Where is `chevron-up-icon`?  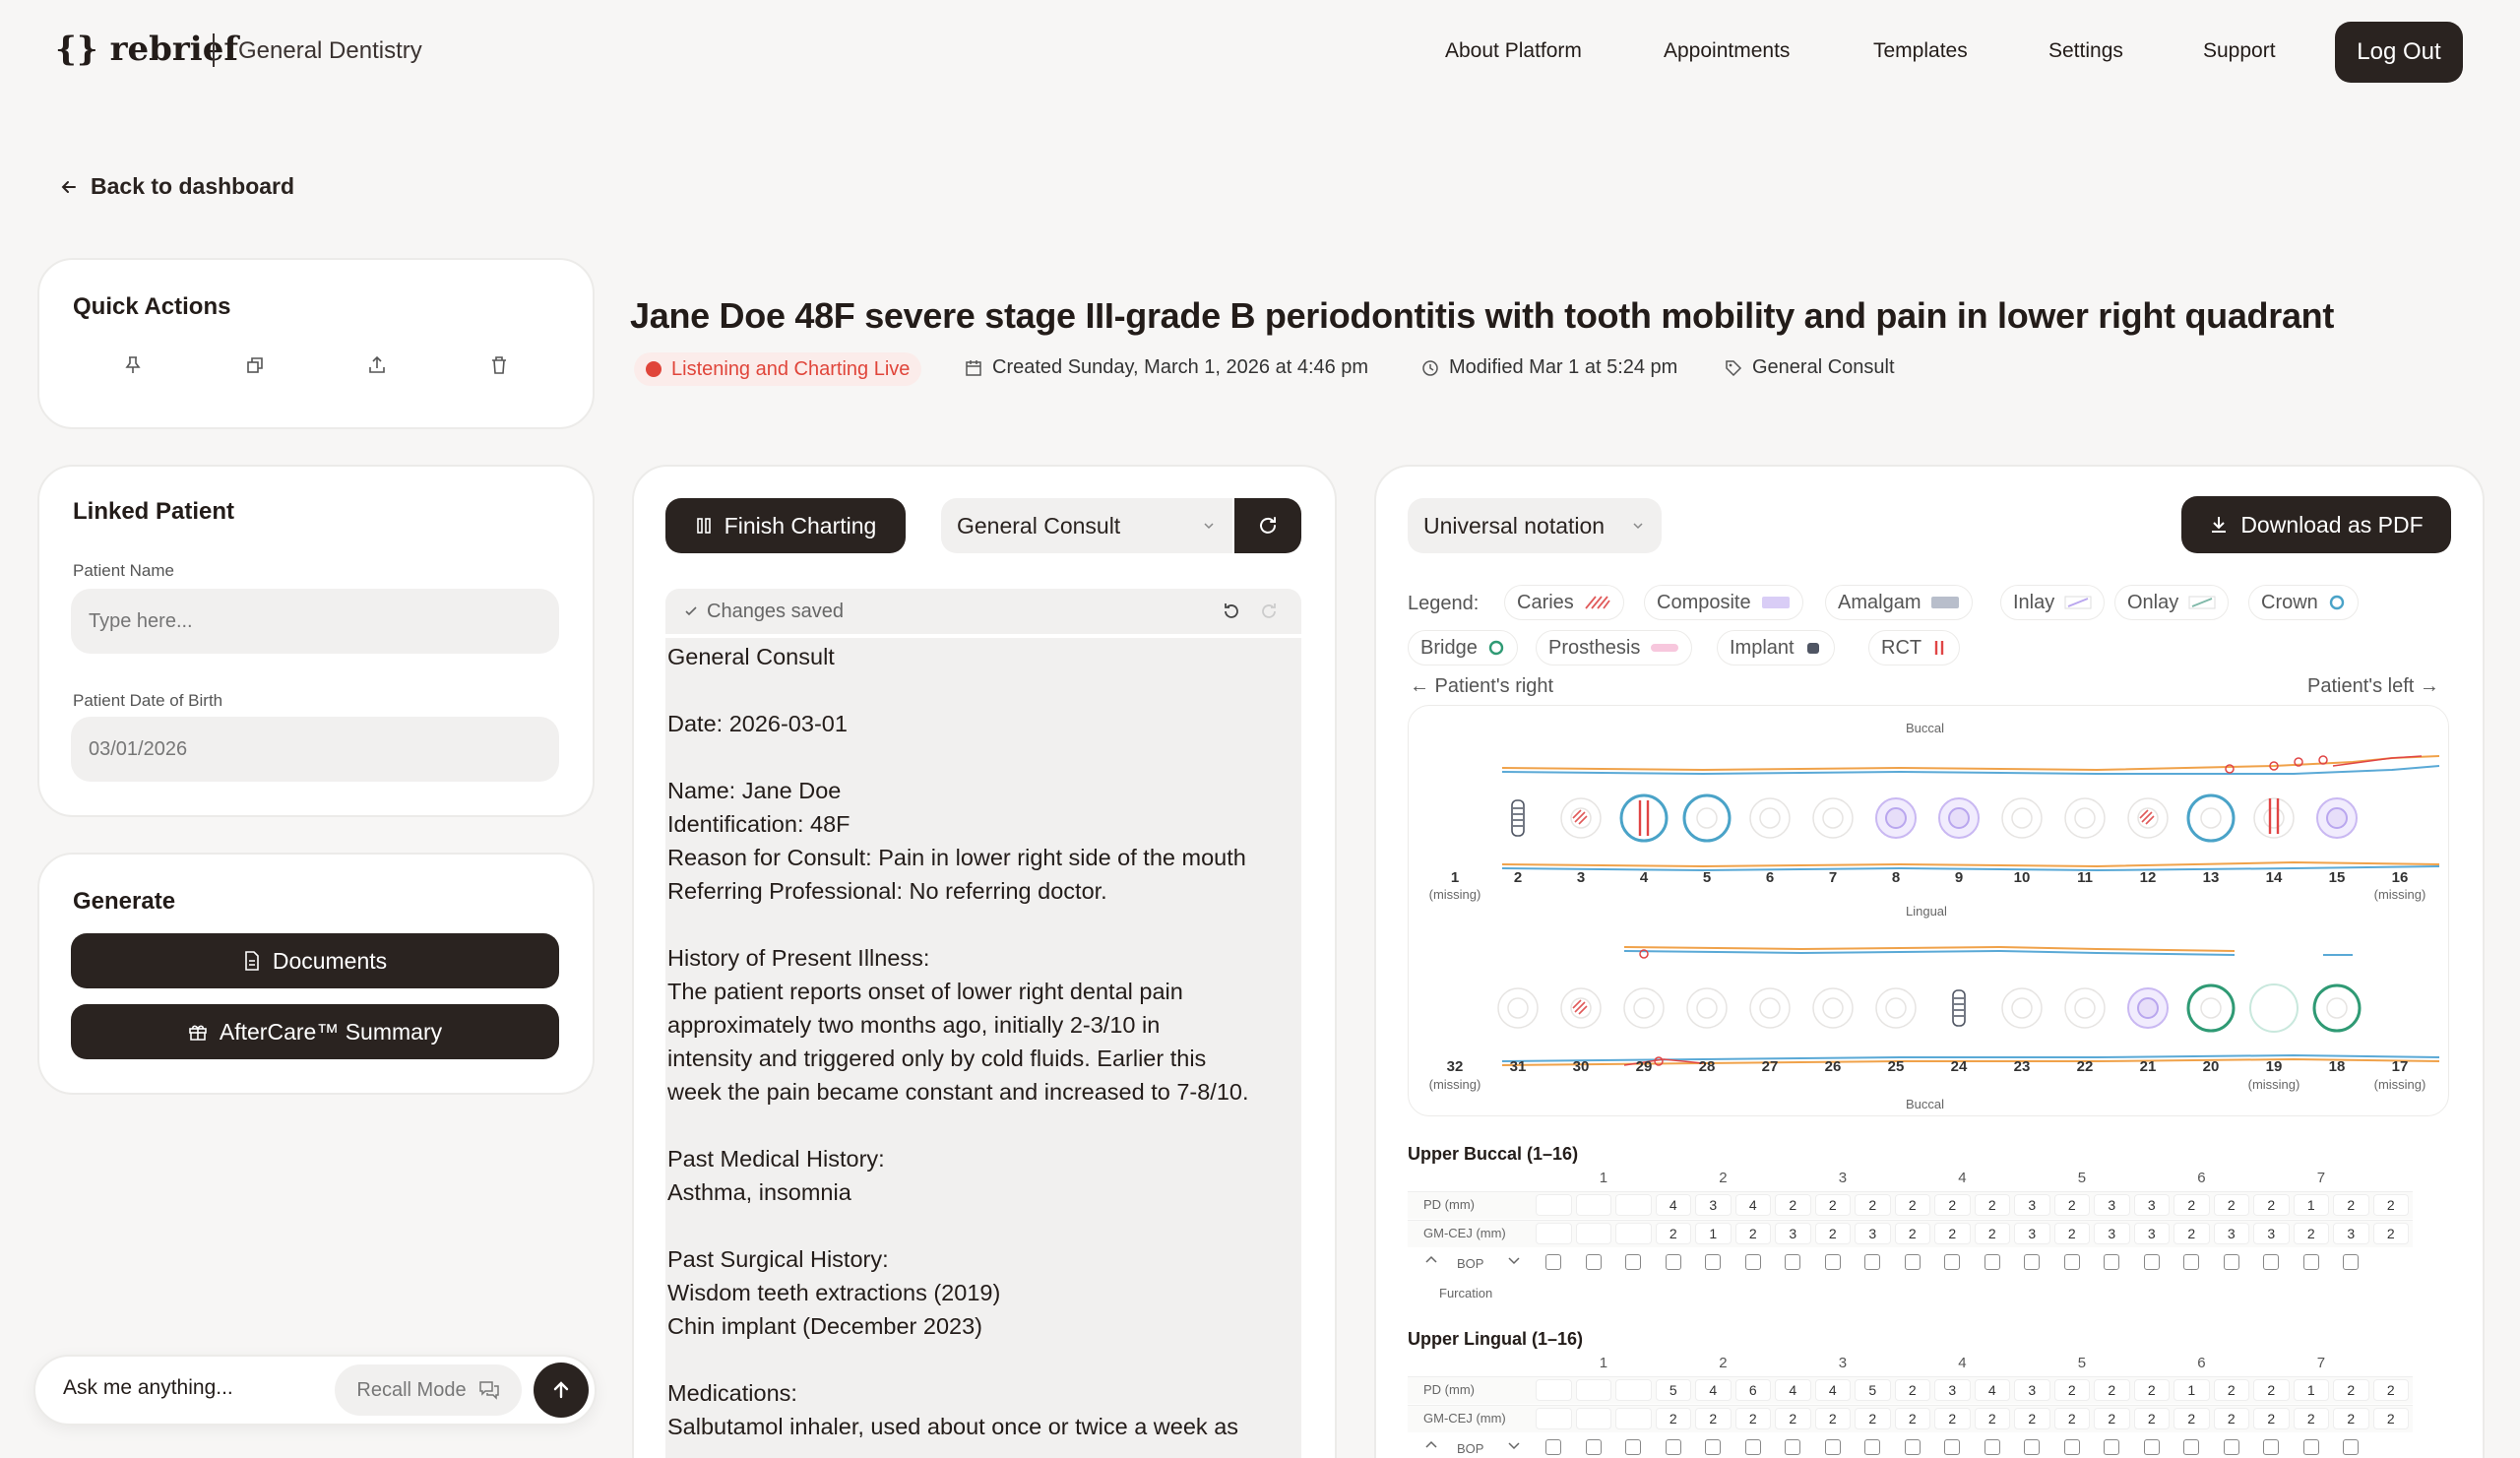 chevron-up-icon is located at coordinates (1431, 1260).